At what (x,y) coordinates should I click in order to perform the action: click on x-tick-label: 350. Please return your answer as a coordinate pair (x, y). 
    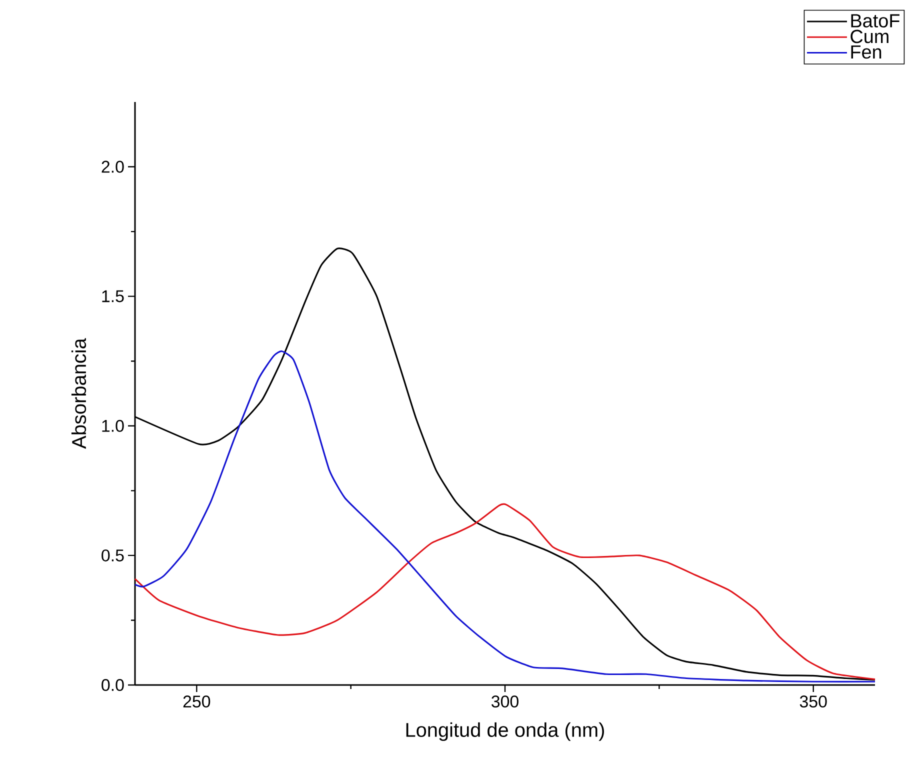
    Looking at the image, I should click on (813, 702).